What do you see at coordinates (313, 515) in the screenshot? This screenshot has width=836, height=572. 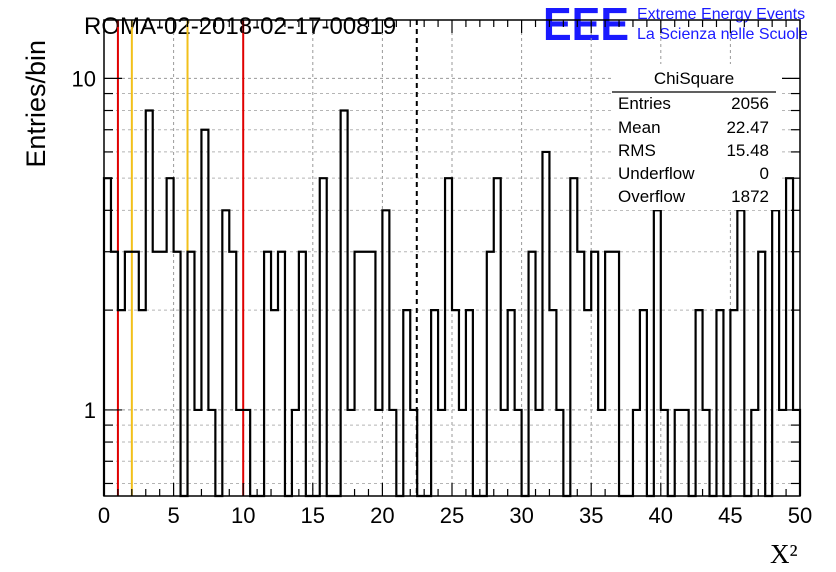 I see `x-tick-label: 15` at bounding box center [313, 515].